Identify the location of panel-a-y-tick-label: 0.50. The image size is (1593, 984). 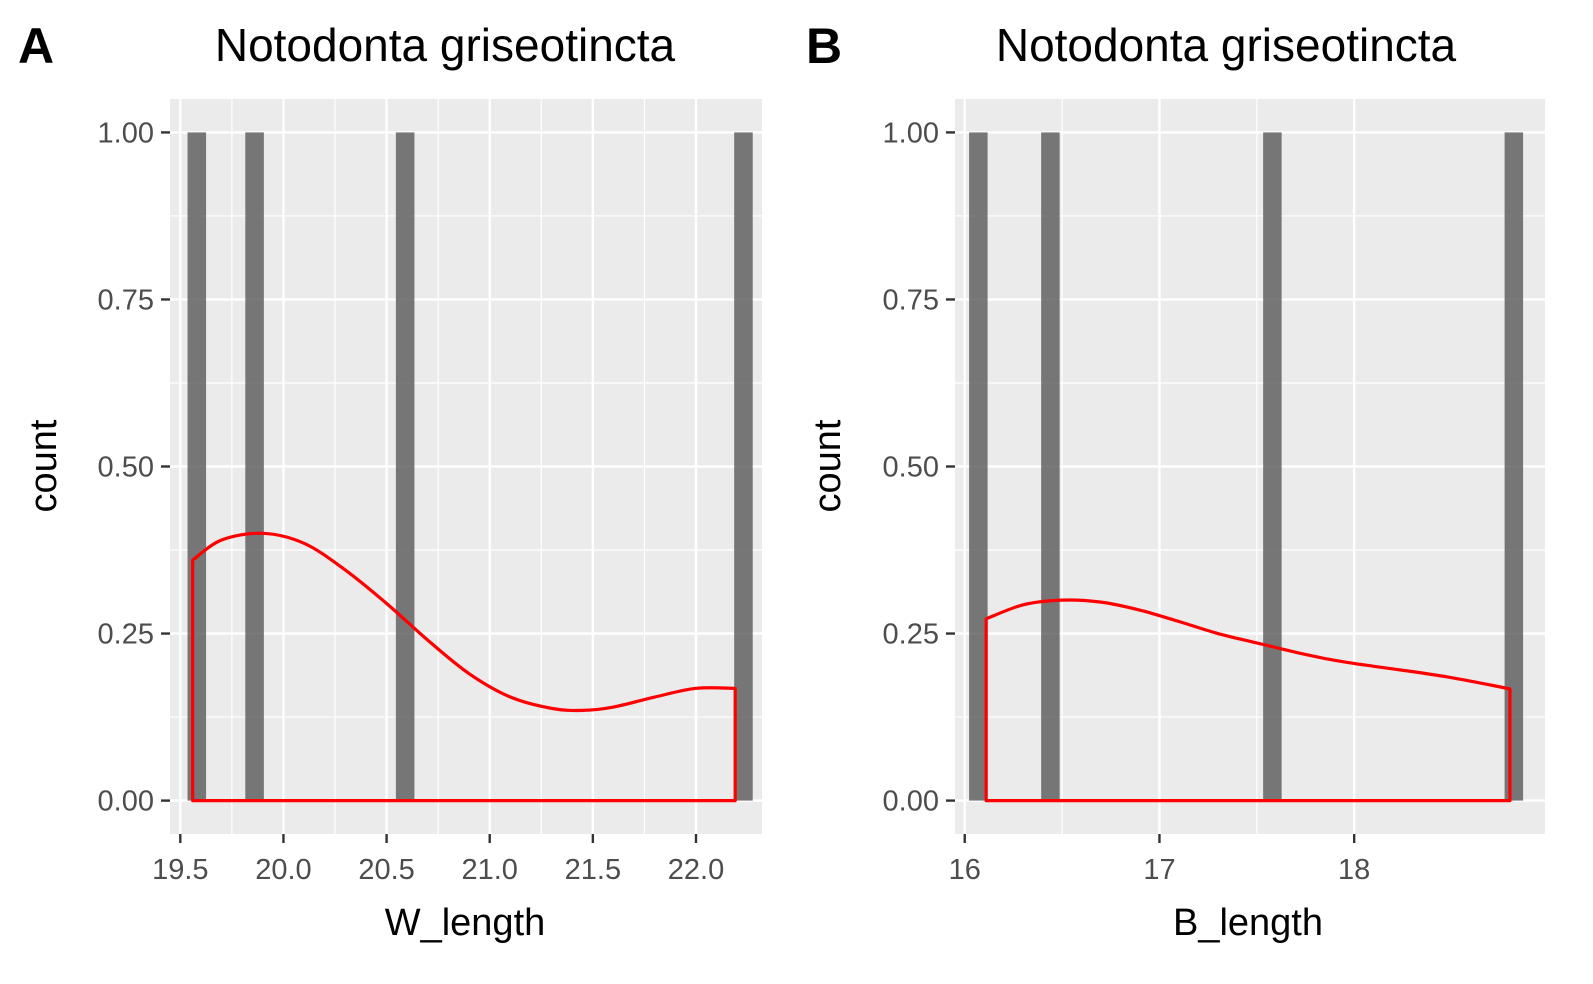
(126, 468).